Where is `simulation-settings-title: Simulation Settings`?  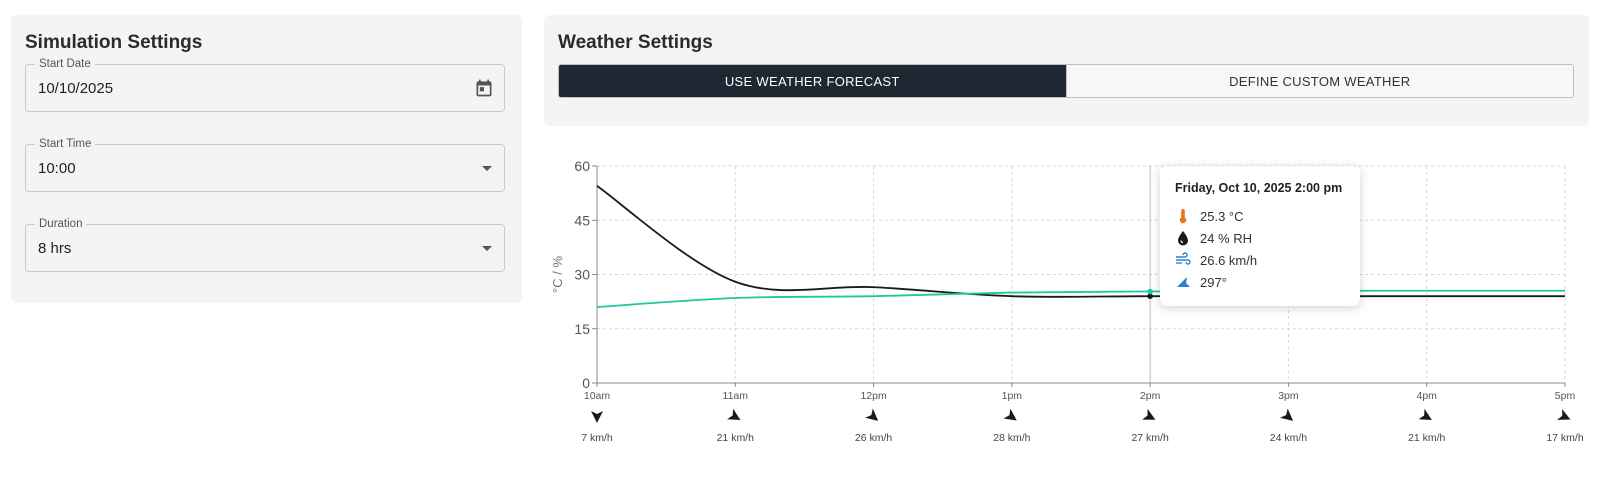
simulation-settings-title: Simulation Settings is located at coordinates (114, 42).